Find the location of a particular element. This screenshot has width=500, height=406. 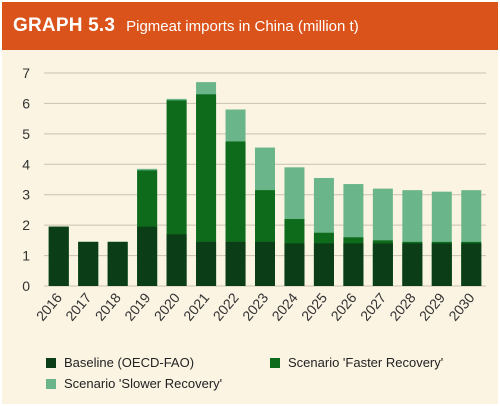

y-axis: 0 1 2 3 4 5 6 7 is located at coordinates (26, 179).